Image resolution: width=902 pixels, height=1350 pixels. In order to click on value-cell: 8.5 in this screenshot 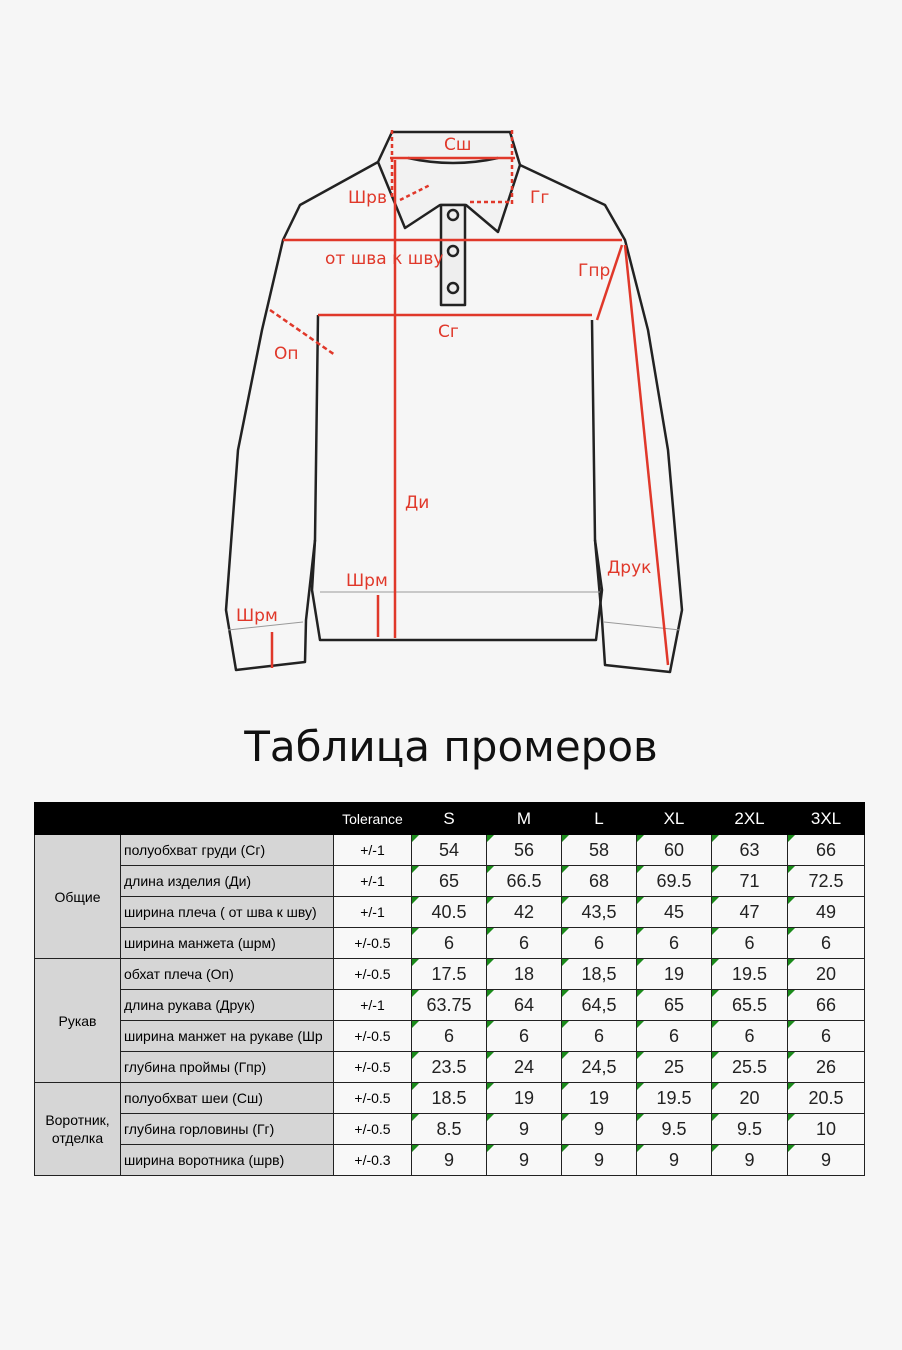, I will do `click(449, 1129)`.